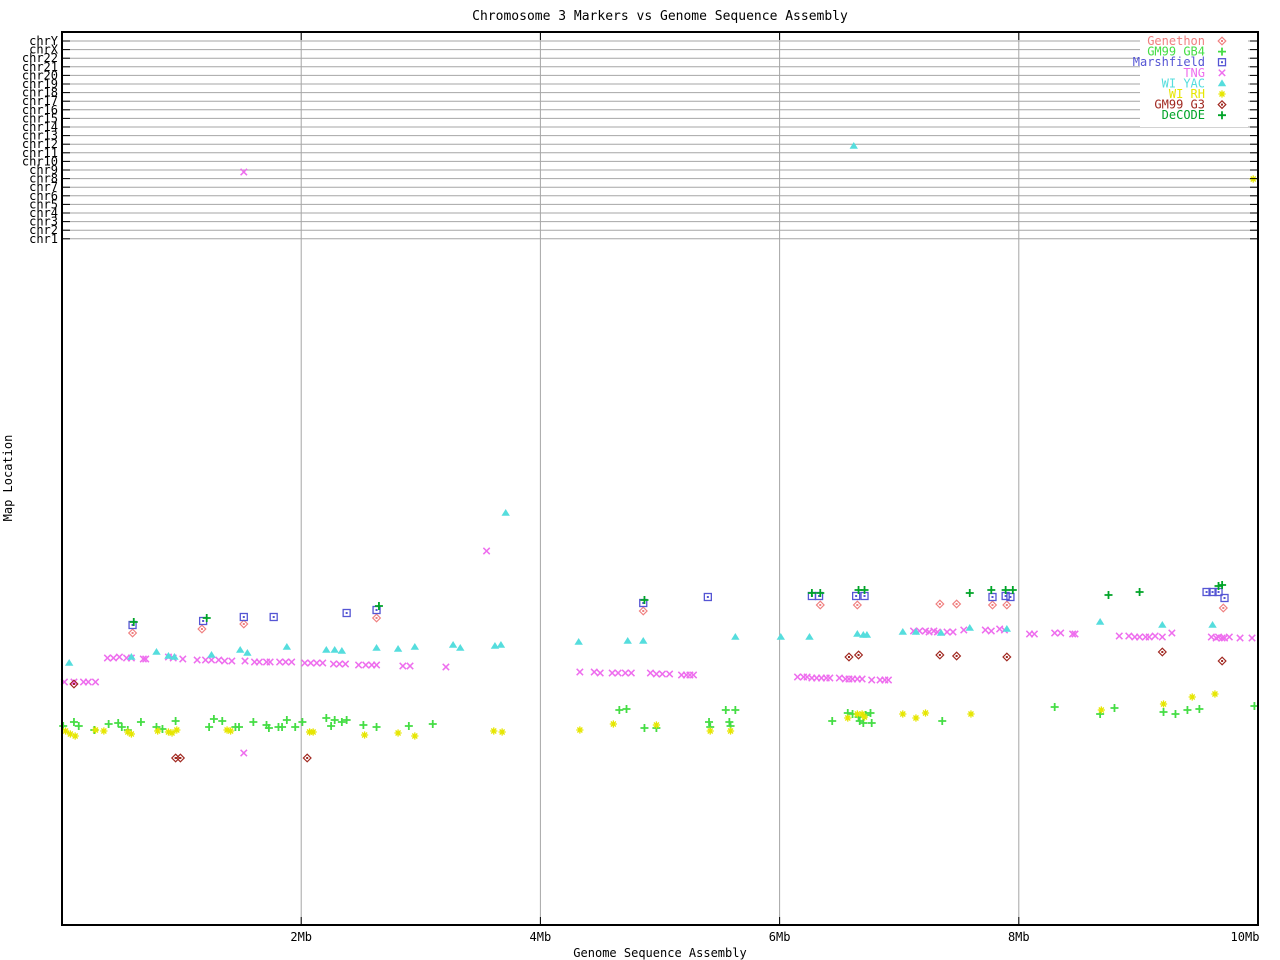  What do you see at coordinates (43, 187) in the screenshot?
I see `chromosome-label: chr7` at bounding box center [43, 187].